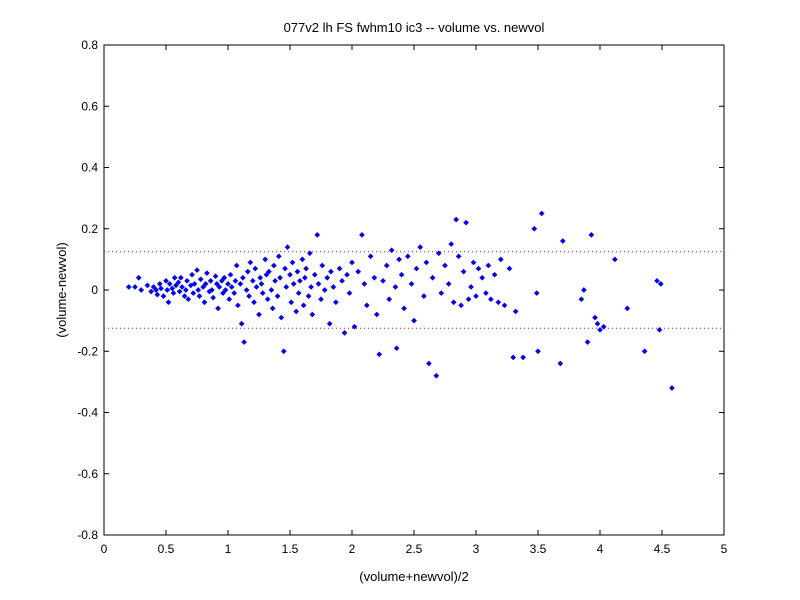 The image size is (800, 600). I want to click on reference-lines, so click(414, 290).